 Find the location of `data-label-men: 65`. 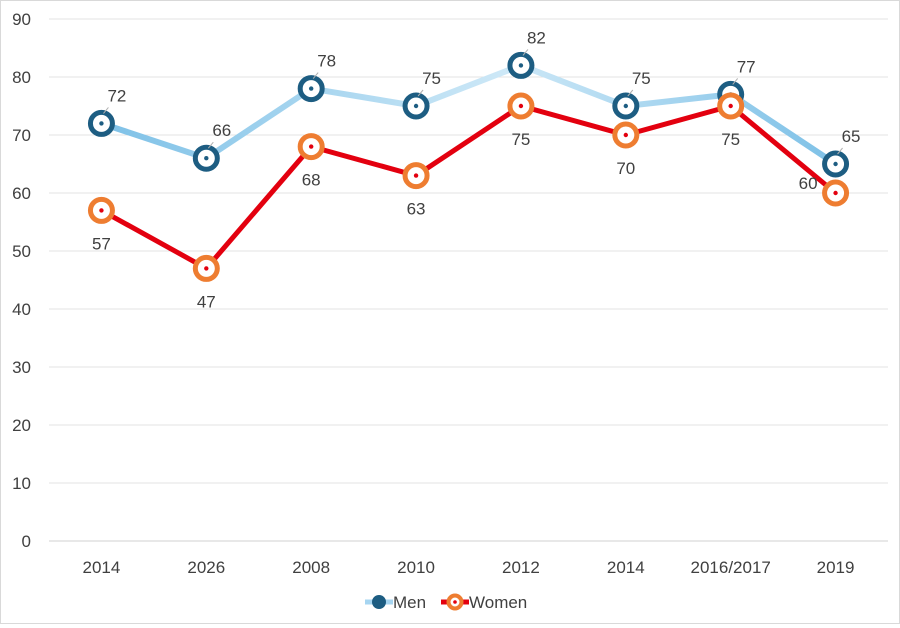

data-label-men: 65 is located at coordinates (851, 136).